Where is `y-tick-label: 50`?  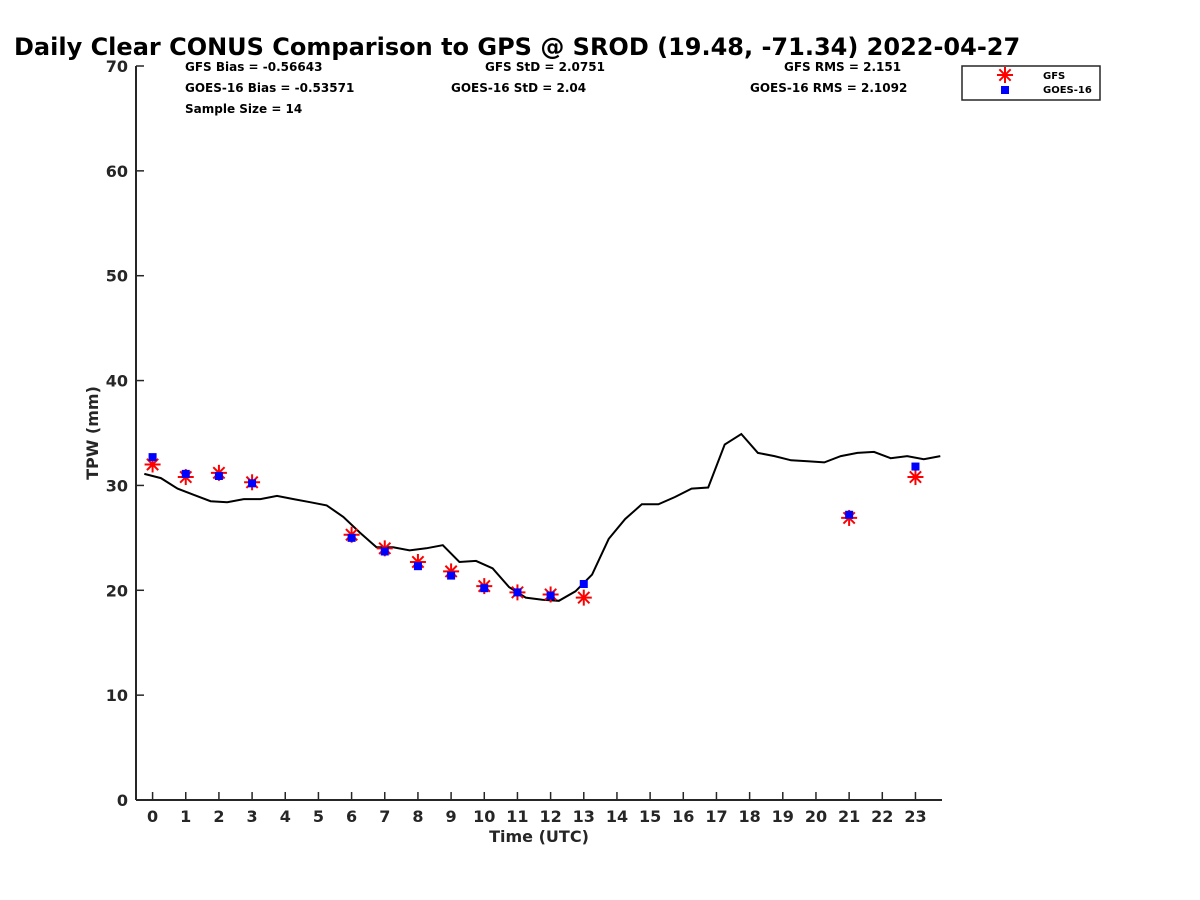
y-tick-label: 50 is located at coordinates (117, 276).